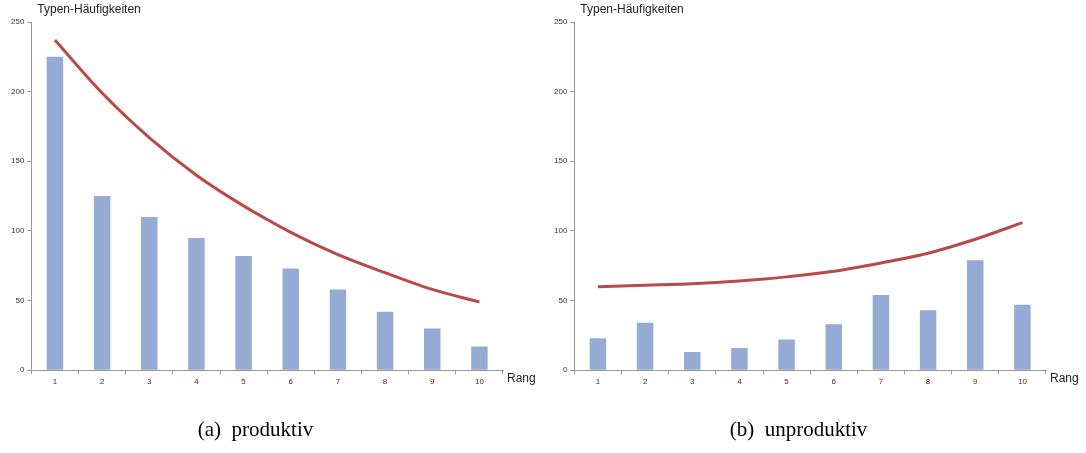  Describe the element at coordinates (798, 428) in the screenshot. I see `text: (b) unproduktiv` at that location.